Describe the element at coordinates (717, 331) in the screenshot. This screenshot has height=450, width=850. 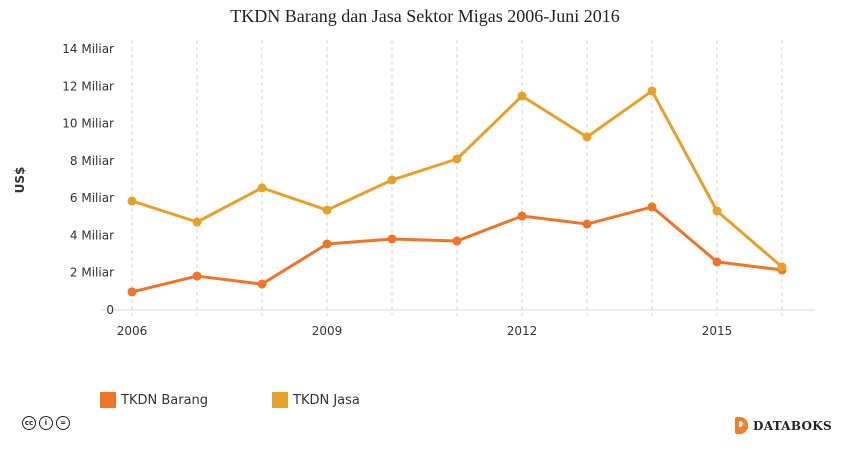
I see `x-tick-label: 2015` at that location.